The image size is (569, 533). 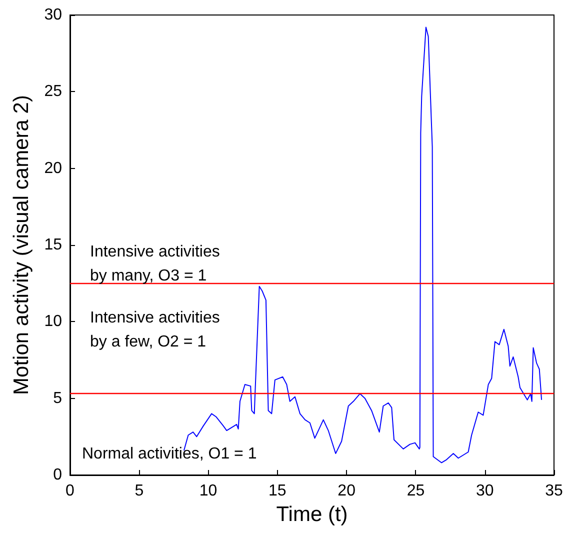 I want to click on x-tick-label: 35, so click(x=554, y=491).